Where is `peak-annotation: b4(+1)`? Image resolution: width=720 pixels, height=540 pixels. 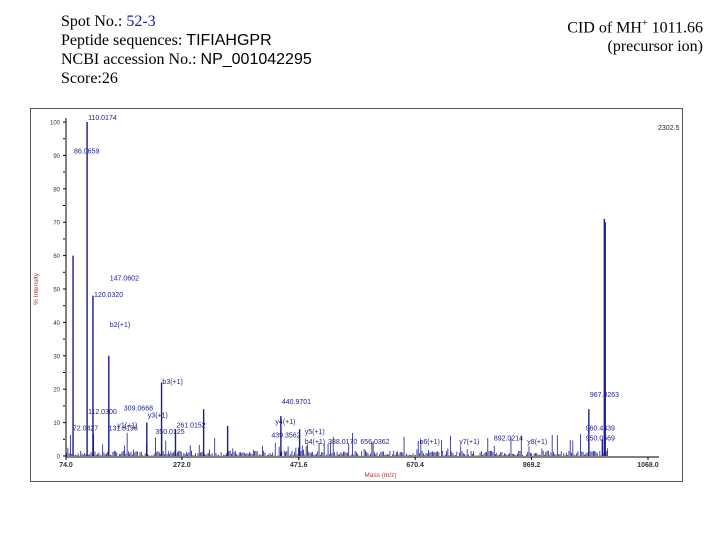
peak-annotation: b4(+1) is located at coordinates (315, 442).